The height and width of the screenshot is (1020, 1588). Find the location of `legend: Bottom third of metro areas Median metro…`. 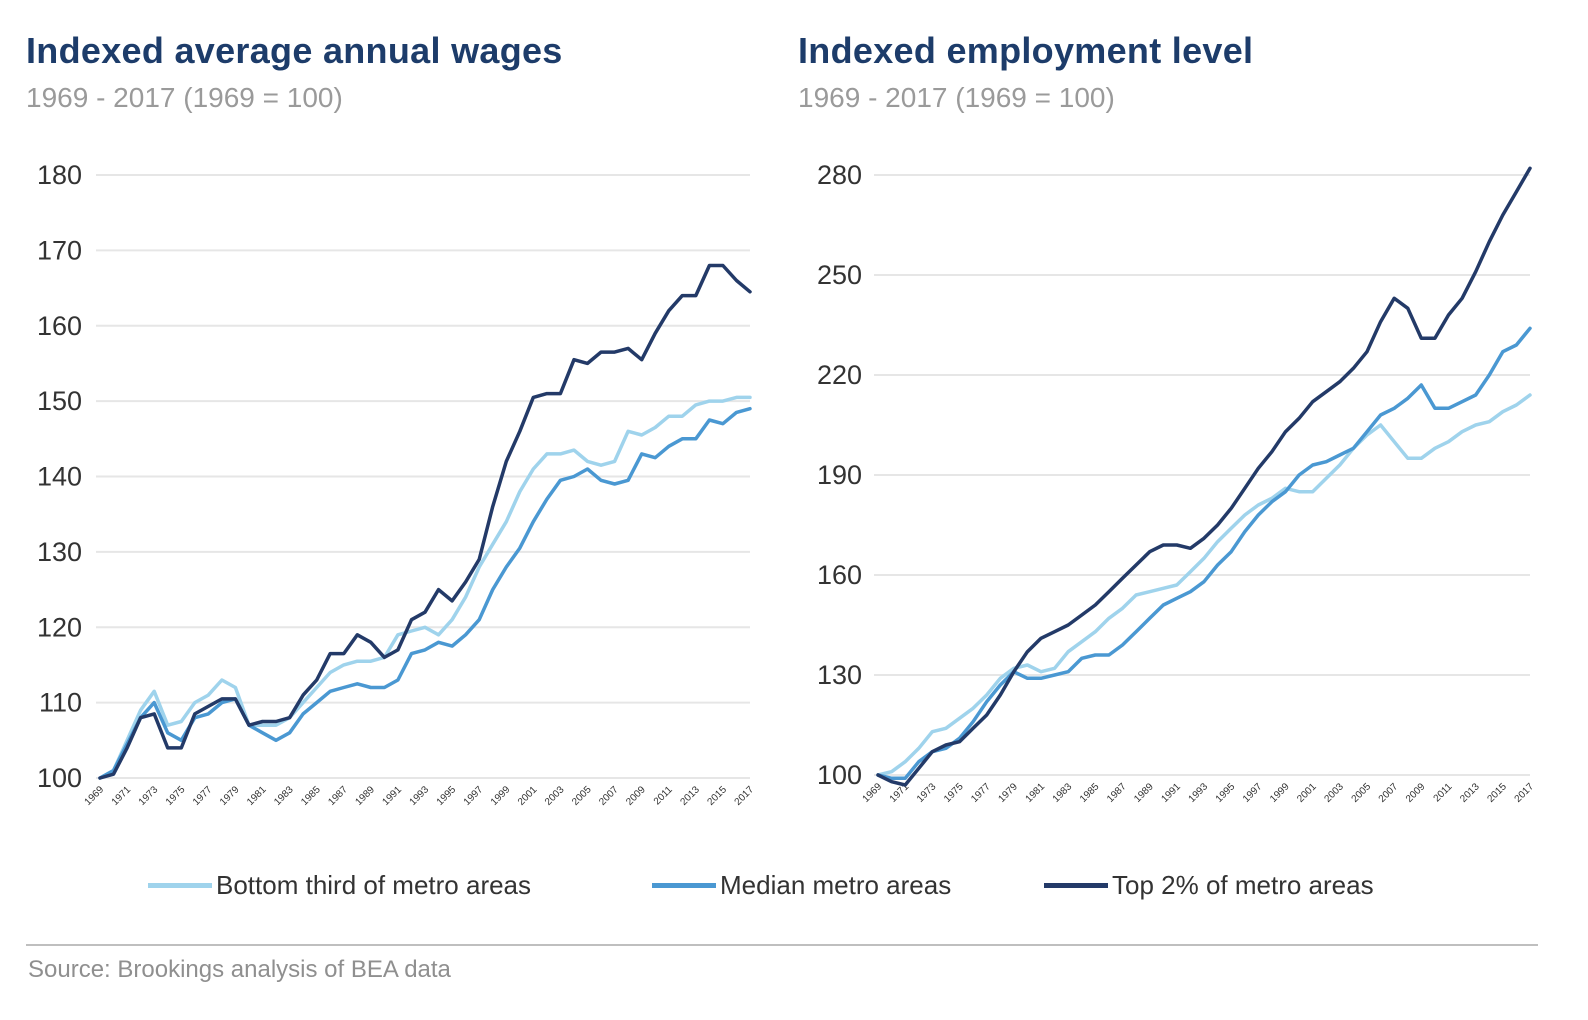

legend: Bottom third of metro areas Median metro… is located at coordinates (794, 895).